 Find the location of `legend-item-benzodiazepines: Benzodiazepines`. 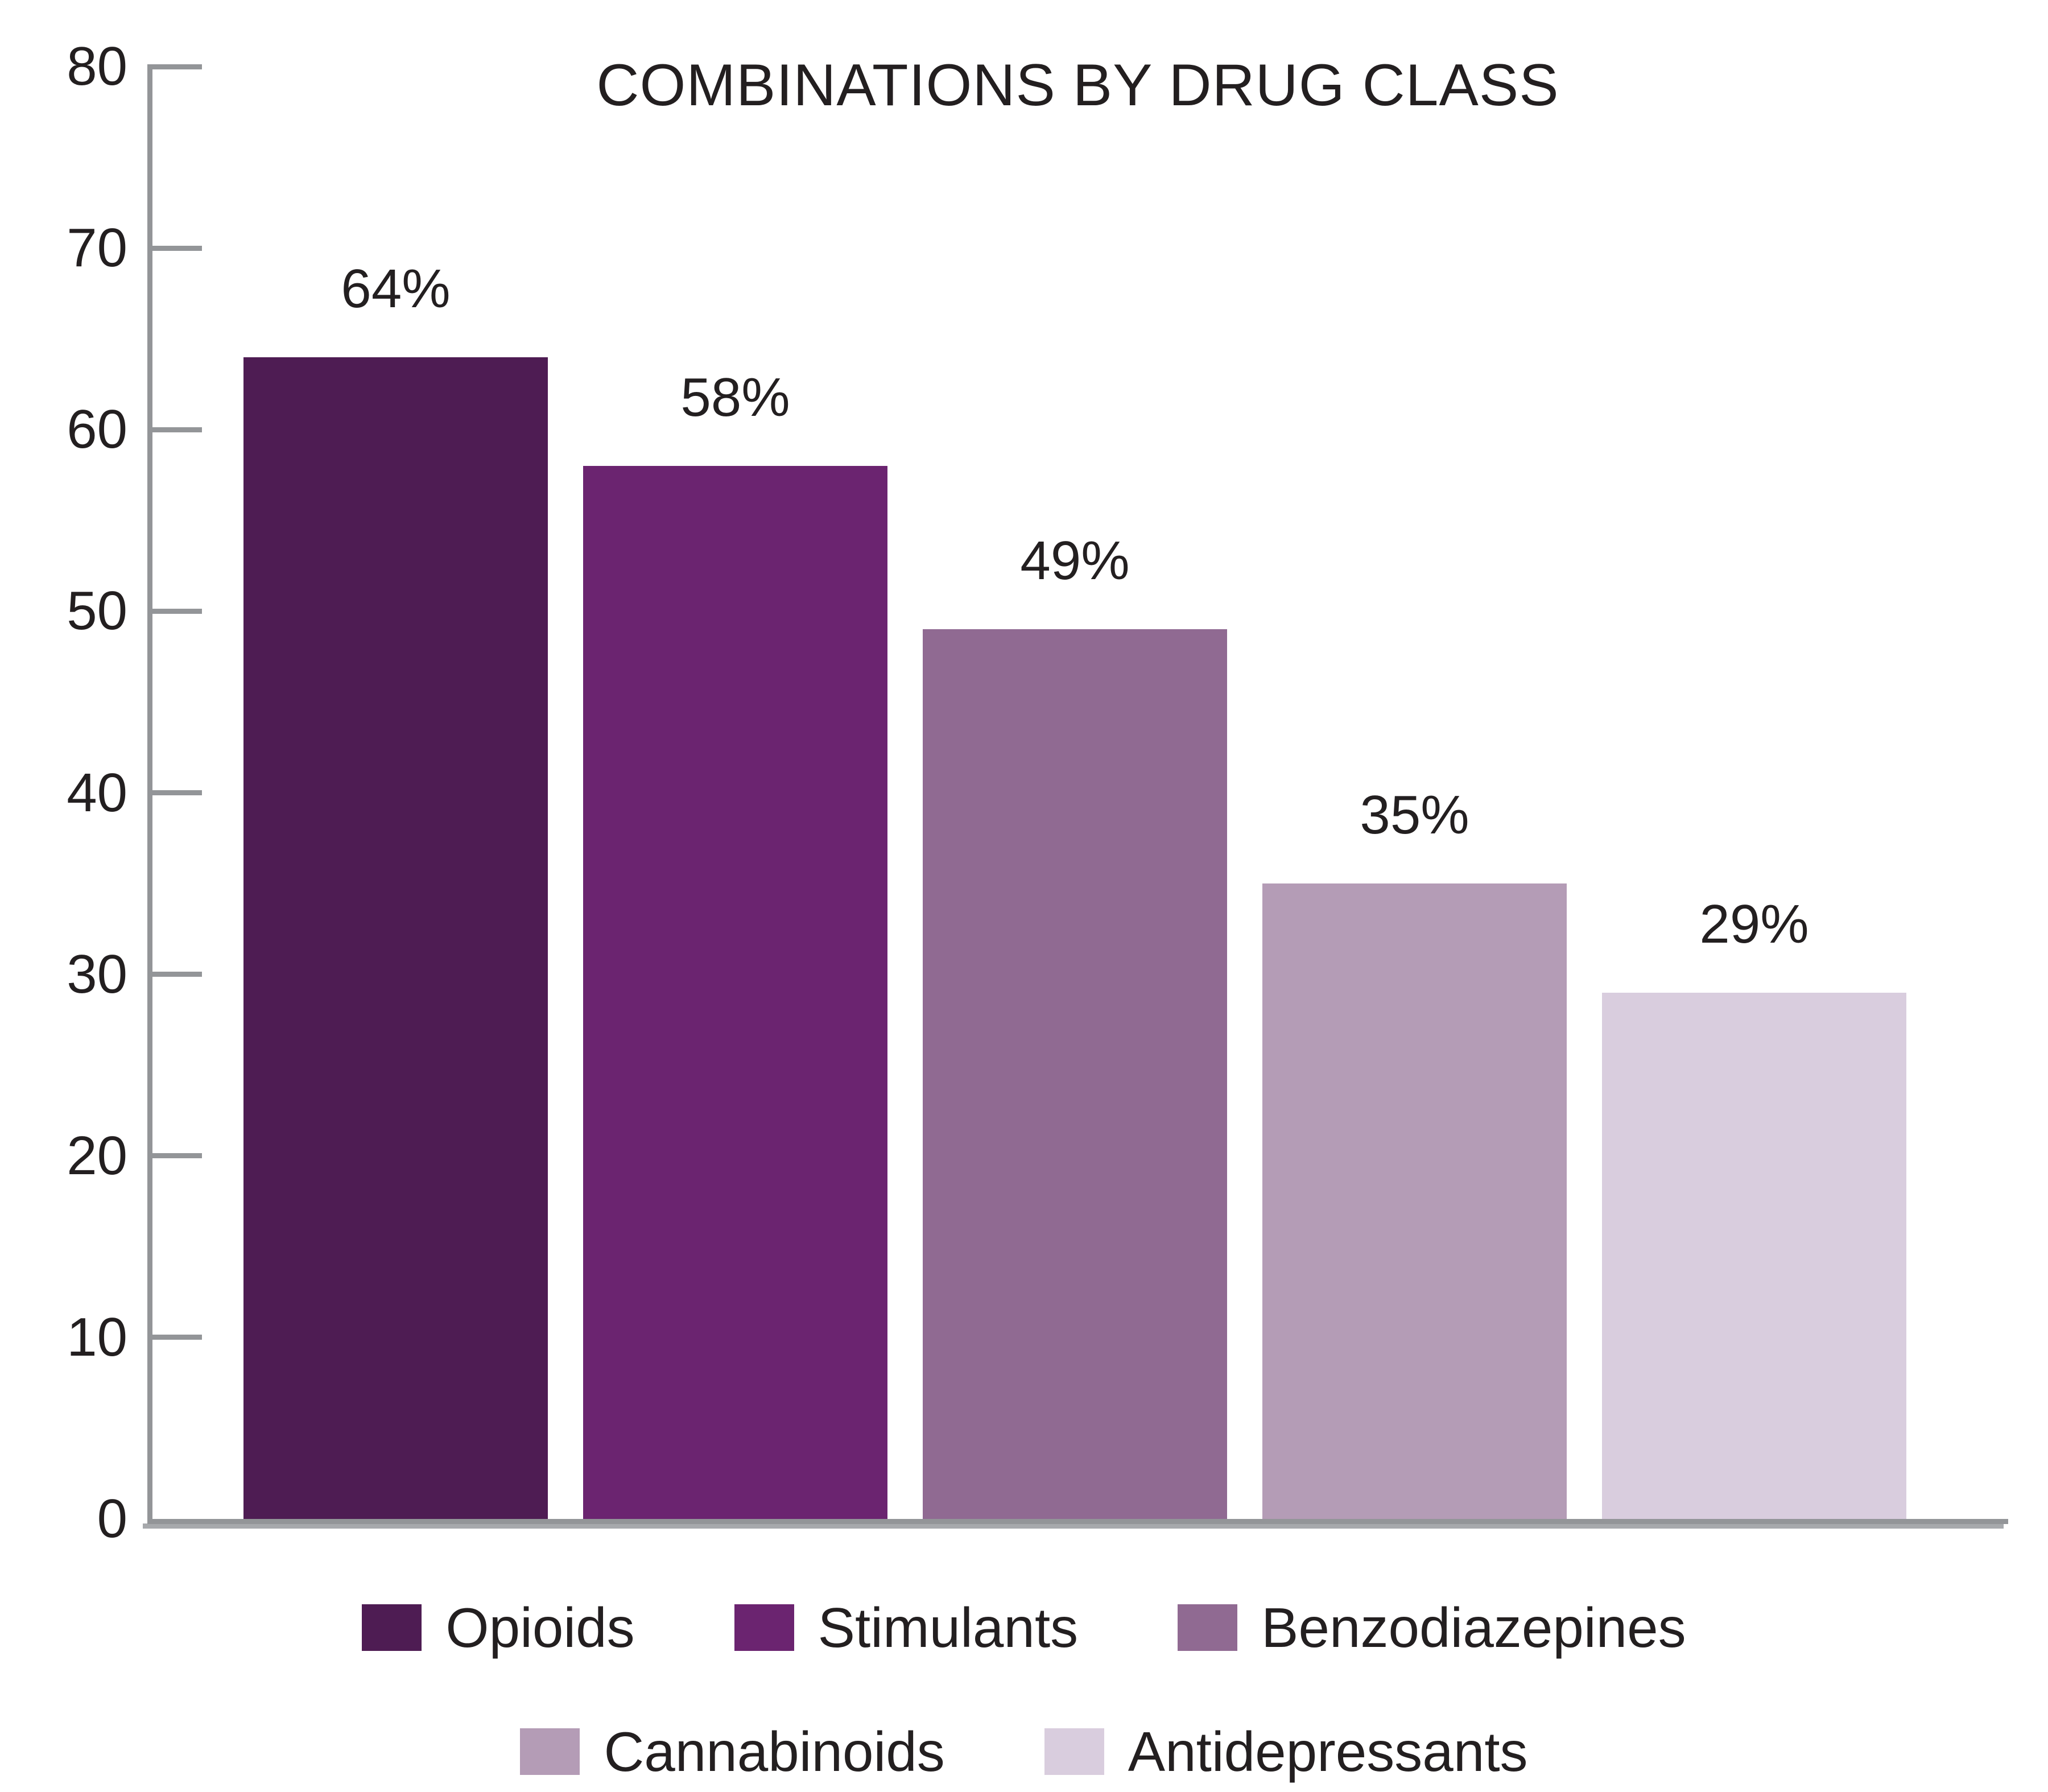

legend-item-benzodiazepines: Benzodiazepines is located at coordinates (1432, 1627).